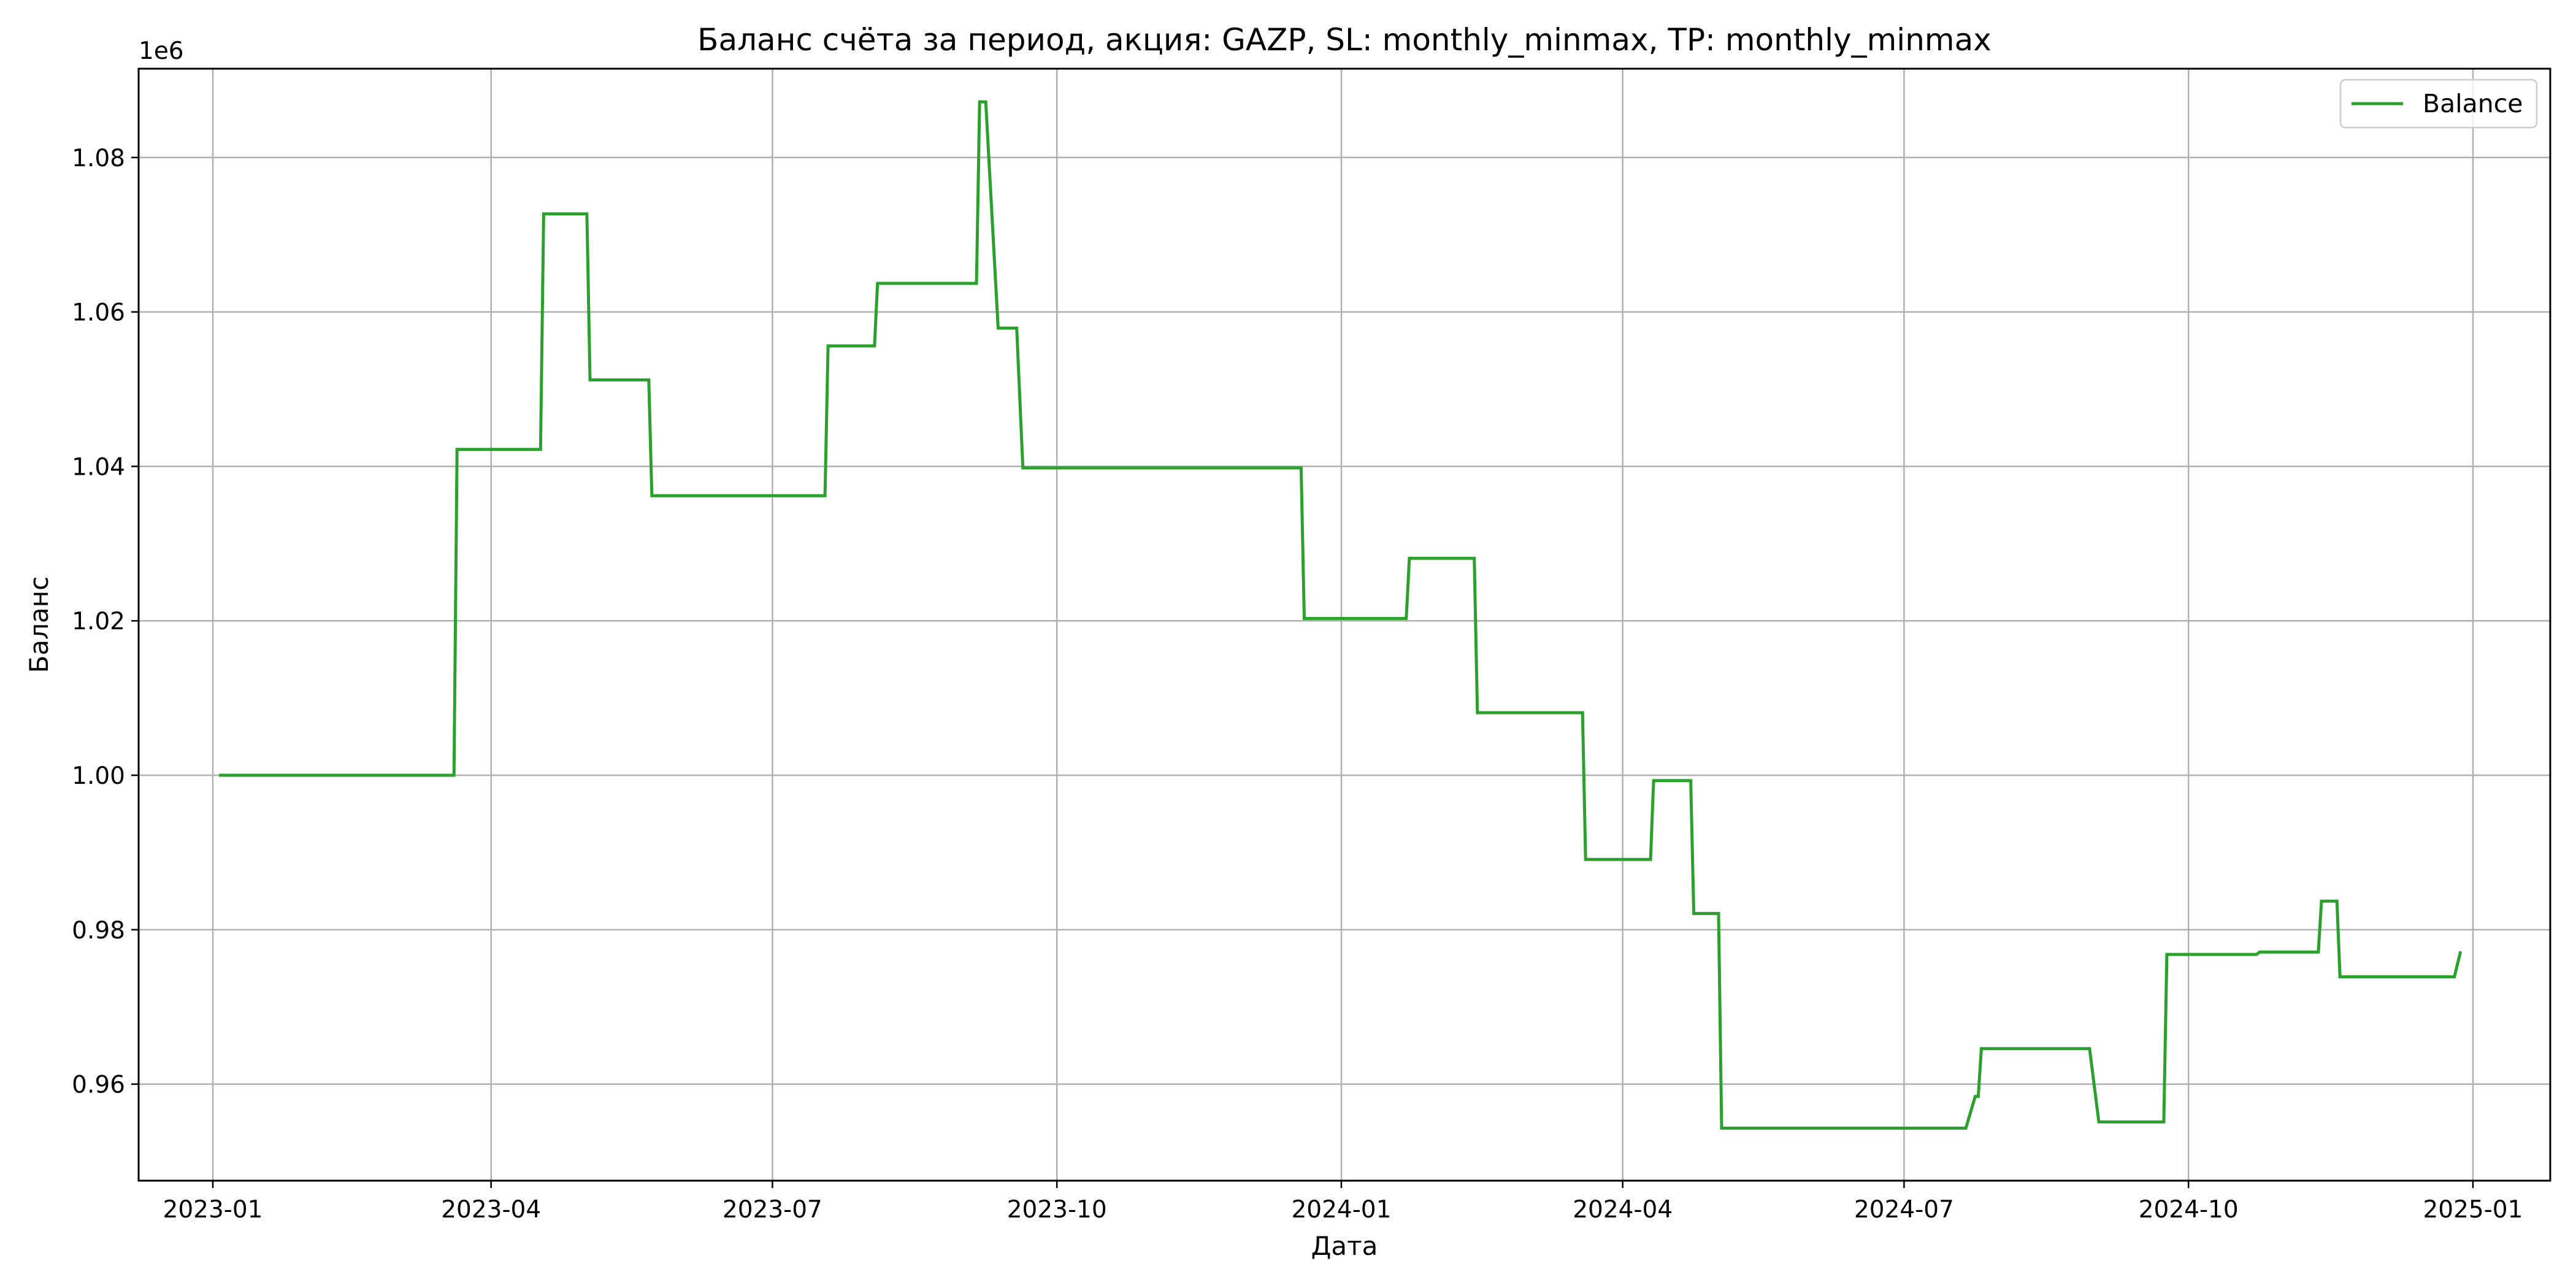 The height and width of the screenshot is (1288, 2576). Describe the element at coordinates (1057, 1210) in the screenshot. I see `x-tick-label: 2023-10` at that location.